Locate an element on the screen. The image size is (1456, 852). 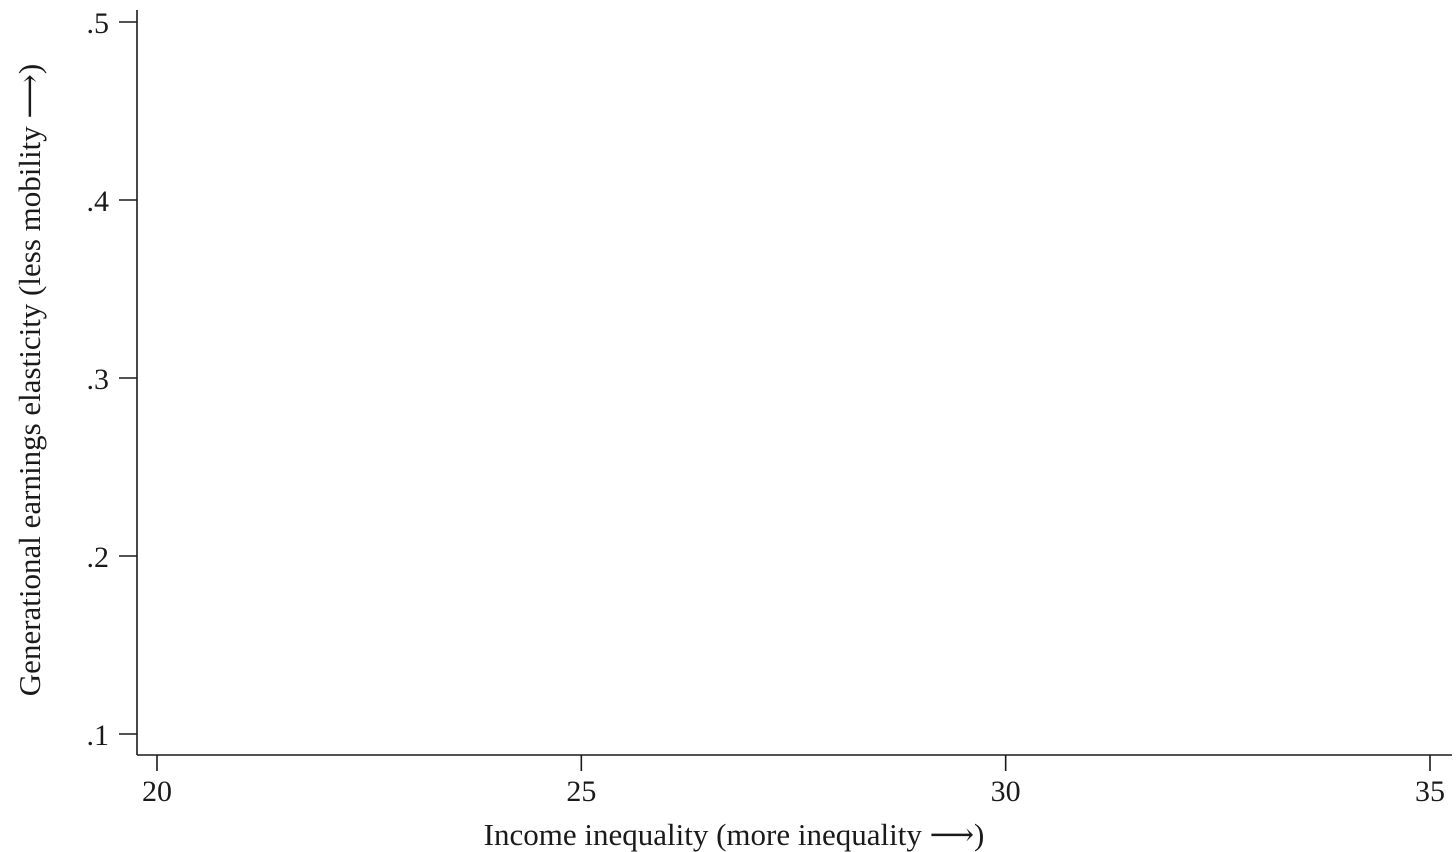
y-tick-label: .1 is located at coordinates (98, 735).